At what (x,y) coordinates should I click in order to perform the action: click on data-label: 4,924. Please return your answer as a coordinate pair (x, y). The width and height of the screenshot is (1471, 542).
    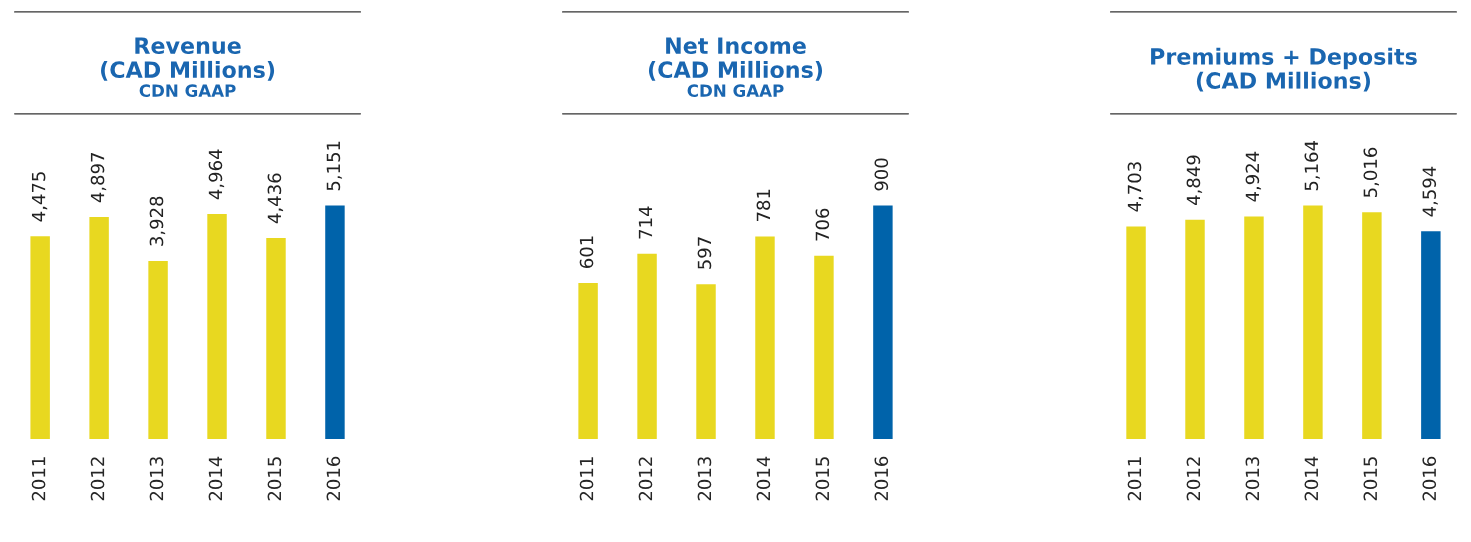
    Looking at the image, I should click on (1253, 176).